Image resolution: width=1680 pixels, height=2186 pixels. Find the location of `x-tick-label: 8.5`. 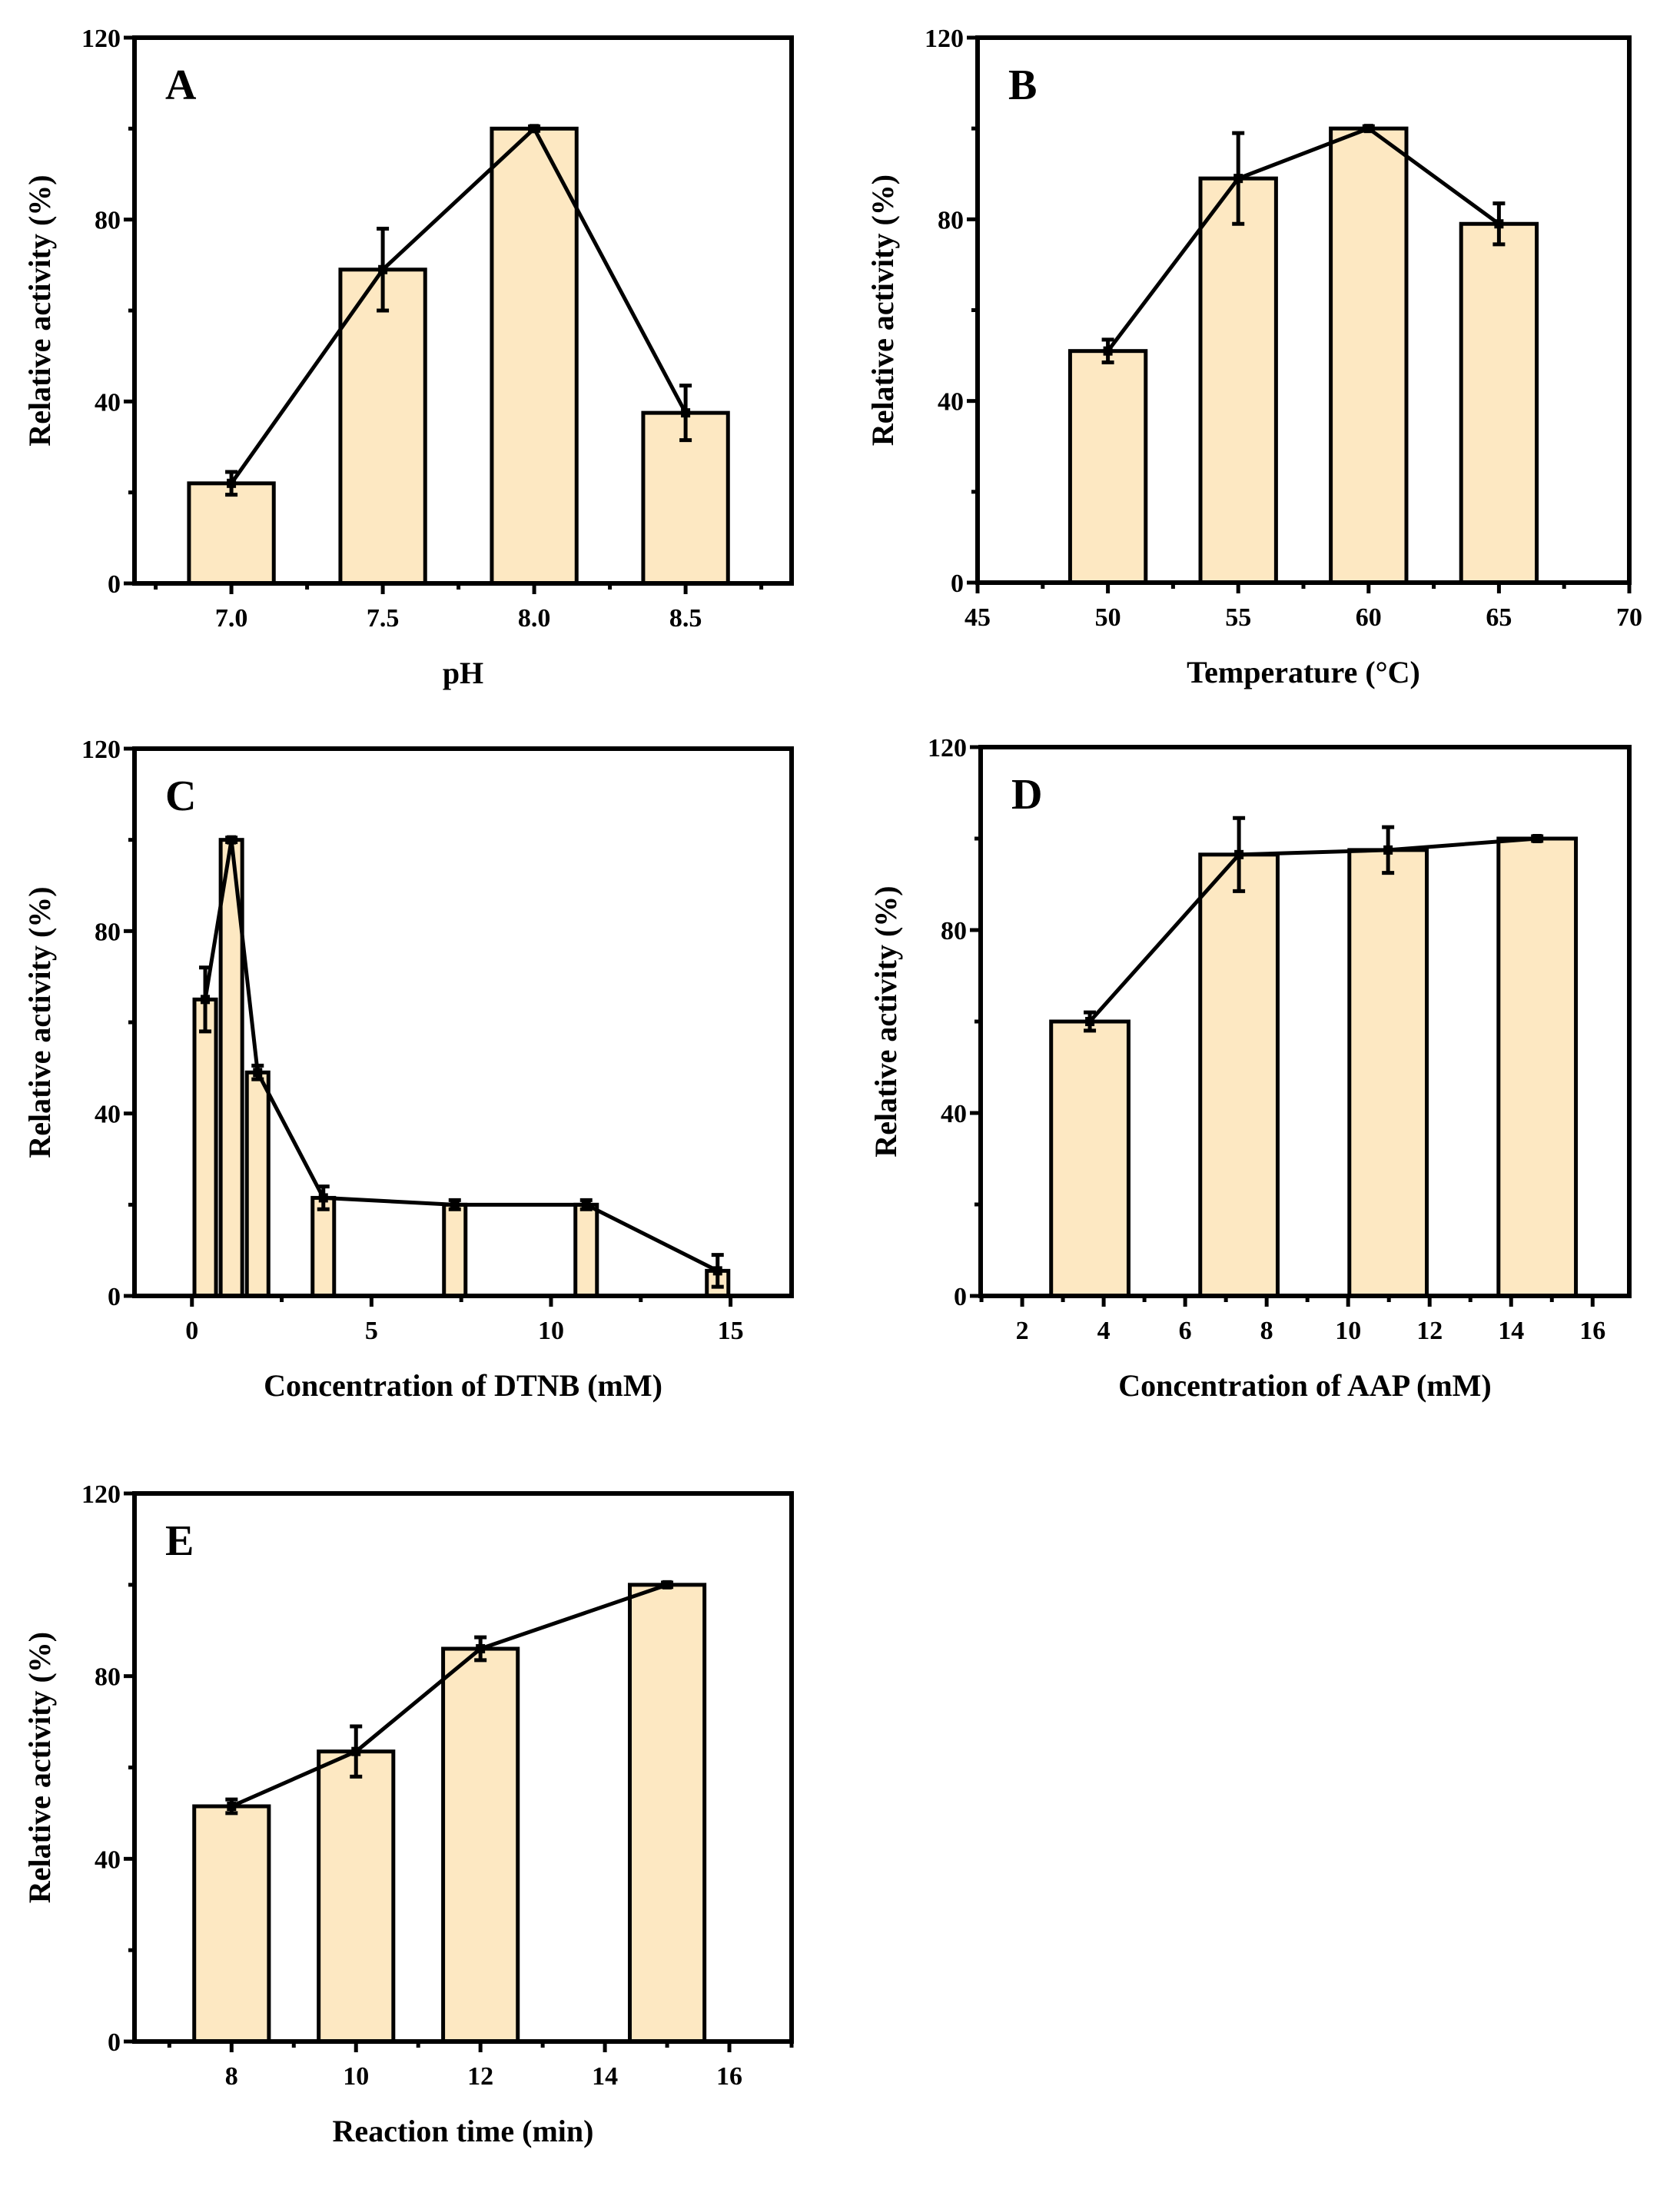

x-tick-label: 8.5 is located at coordinates (686, 618).